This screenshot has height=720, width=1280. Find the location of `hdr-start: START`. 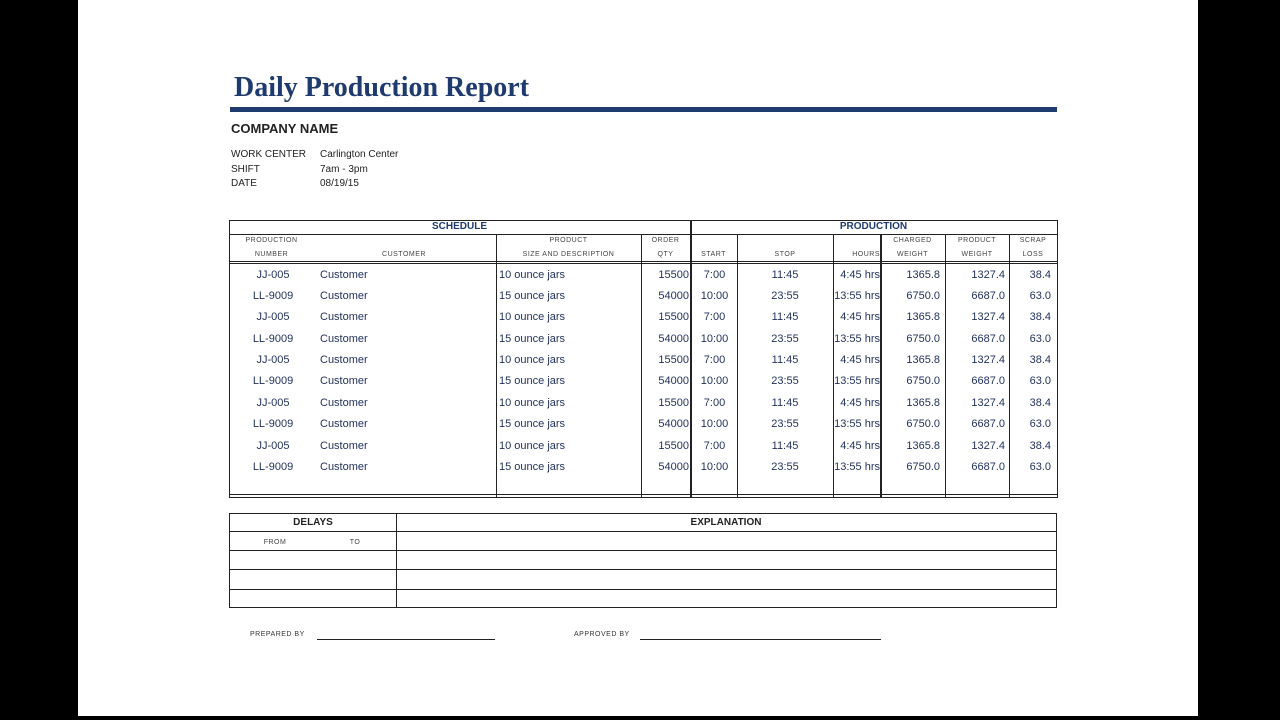

hdr-start: START is located at coordinates (713, 254).